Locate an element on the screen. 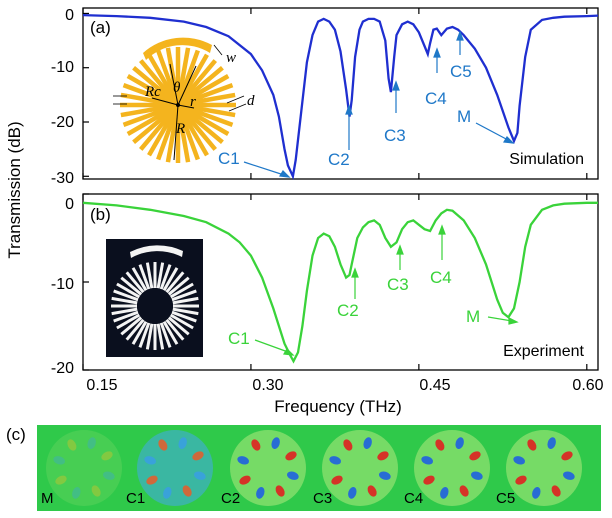 This screenshot has width=612, height=518. xtick-2: 0.45 is located at coordinates (434, 385).